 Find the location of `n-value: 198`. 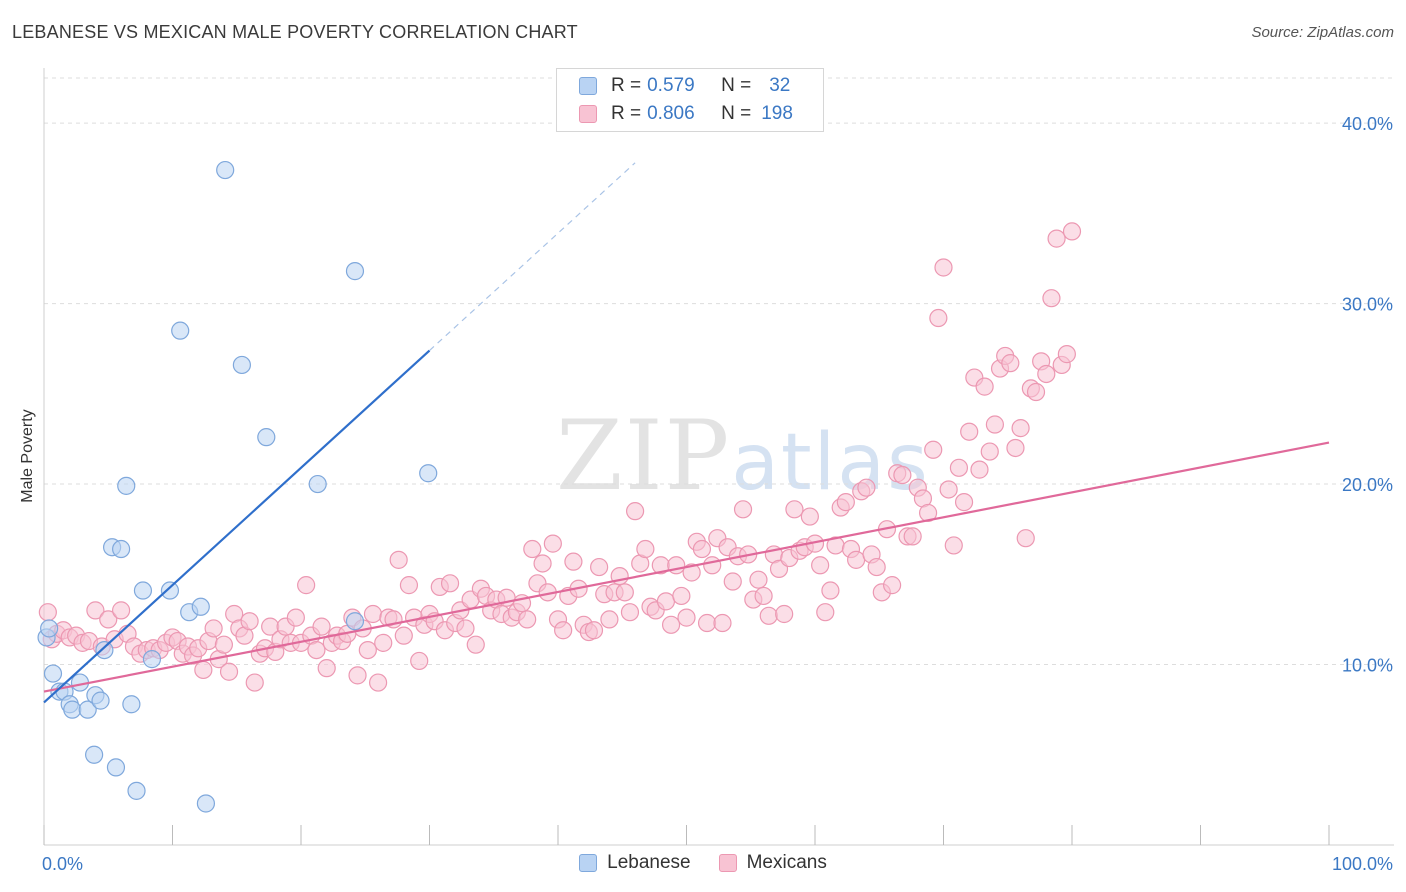

n-value: 198 is located at coordinates (777, 113).